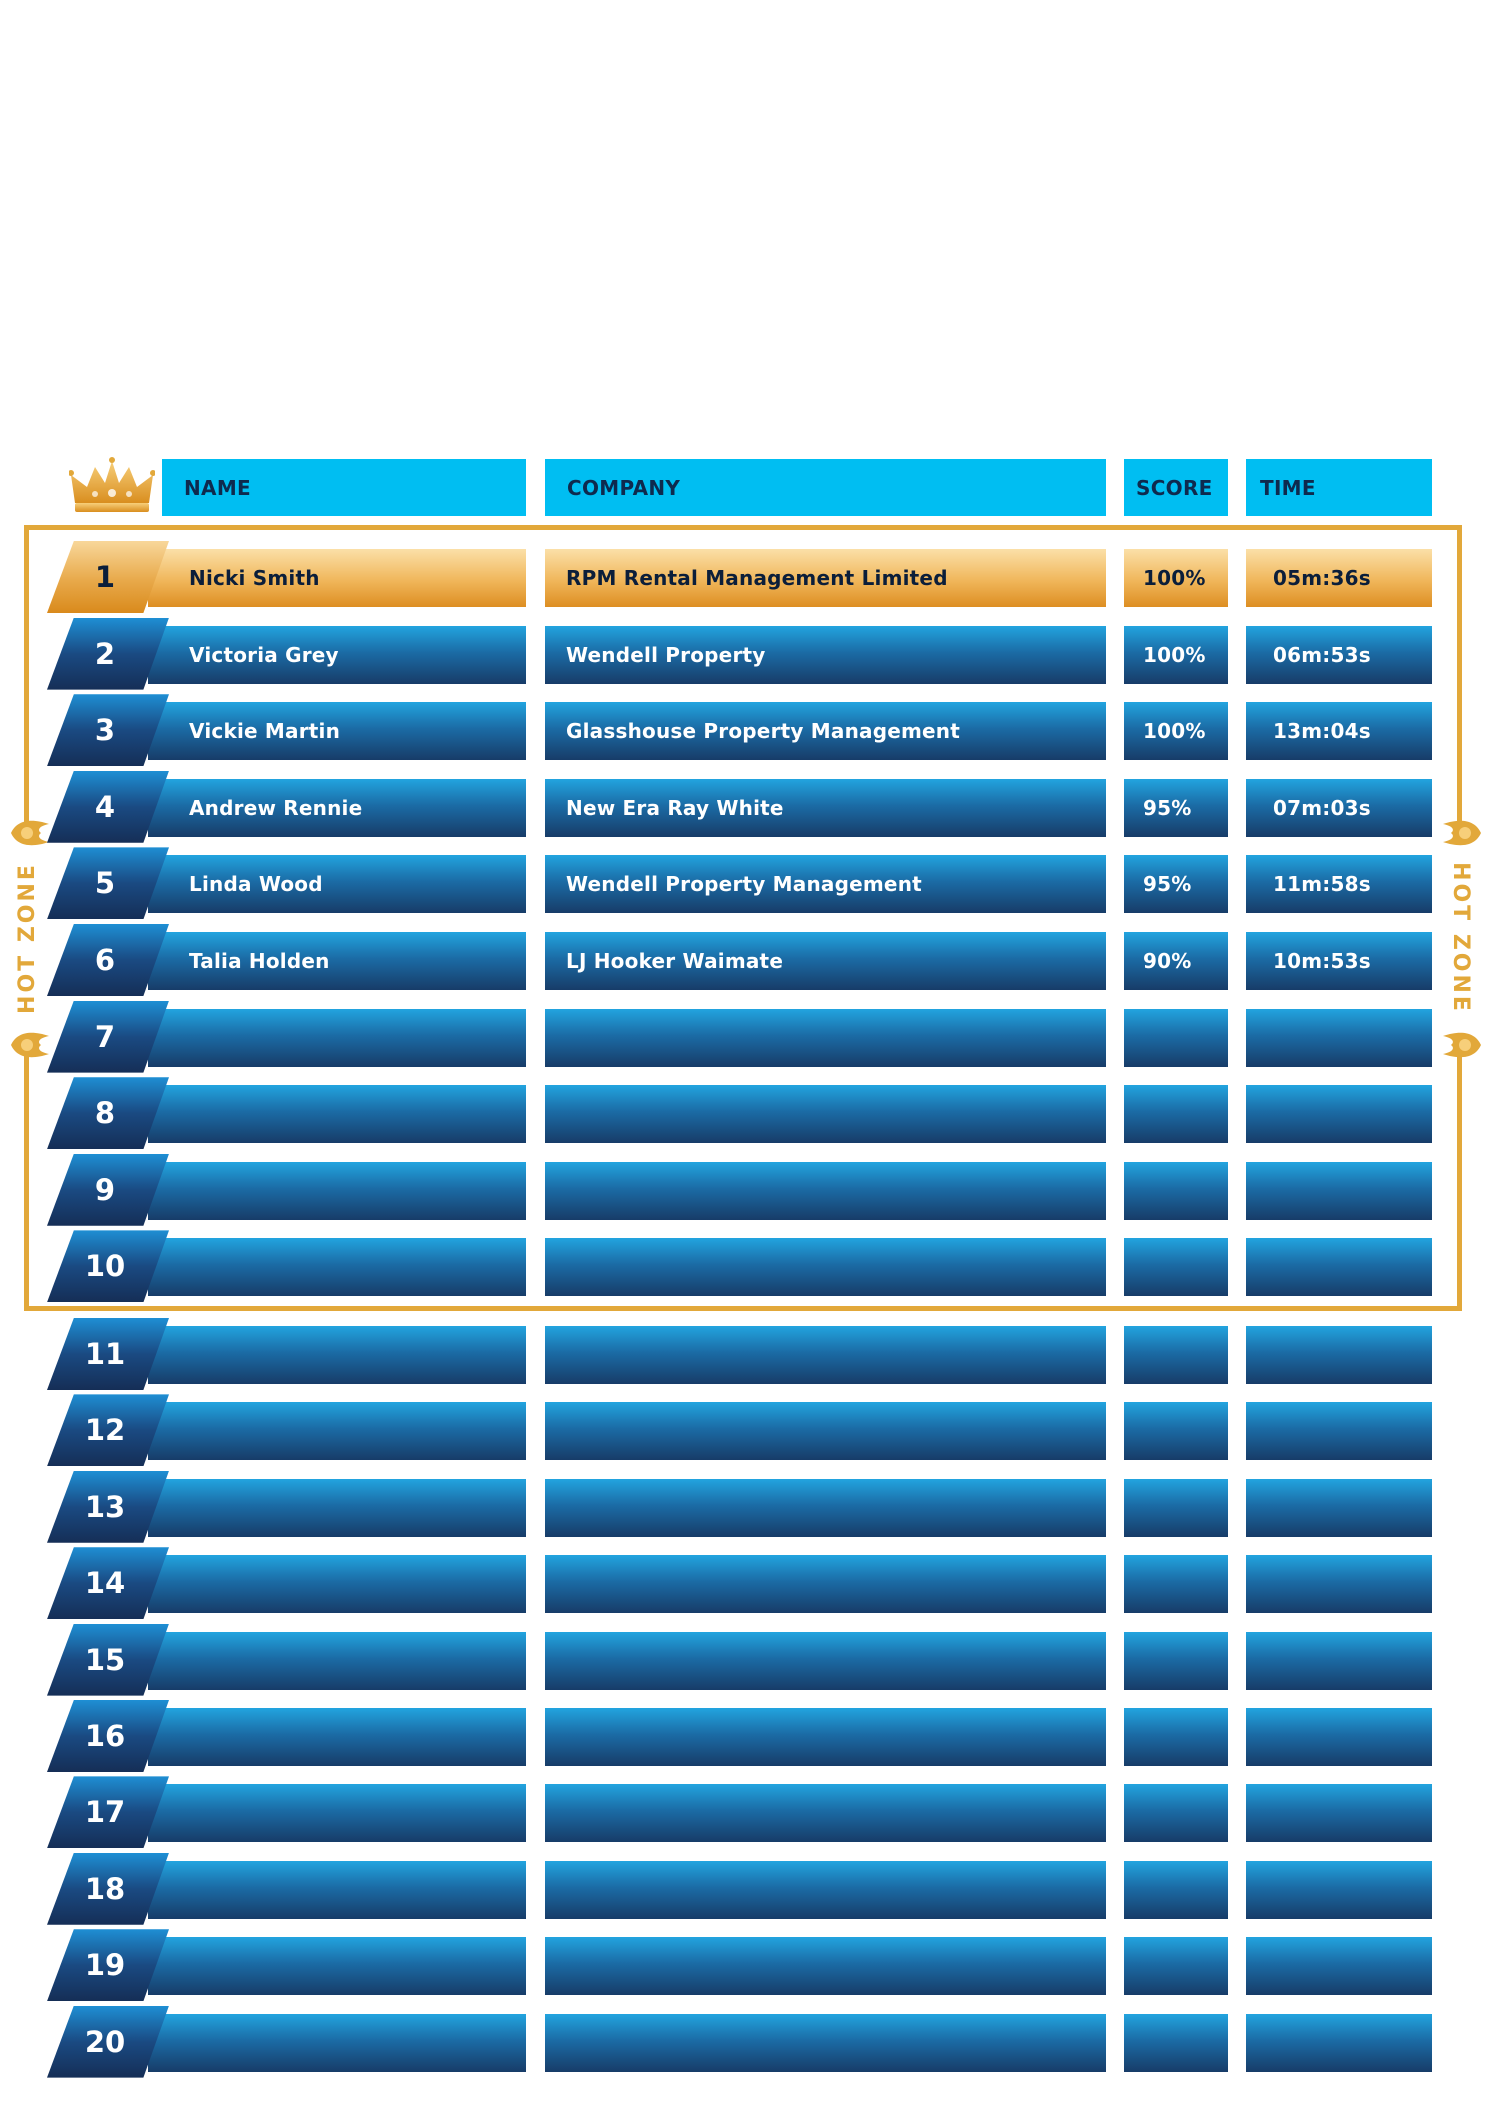 The width and height of the screenshot is (1488, 2105). What do you see at coordinates (1339, 731) in the screenshot?
I see `time-cell: 13m:04s` at bounding box center [1339, 731].